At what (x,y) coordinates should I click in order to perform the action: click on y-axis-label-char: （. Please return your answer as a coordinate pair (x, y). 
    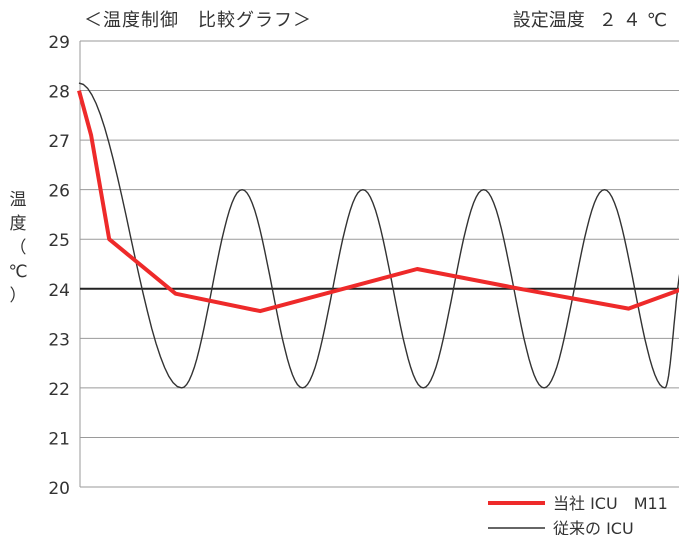
    Looking at the image, I should click on (18, 248).